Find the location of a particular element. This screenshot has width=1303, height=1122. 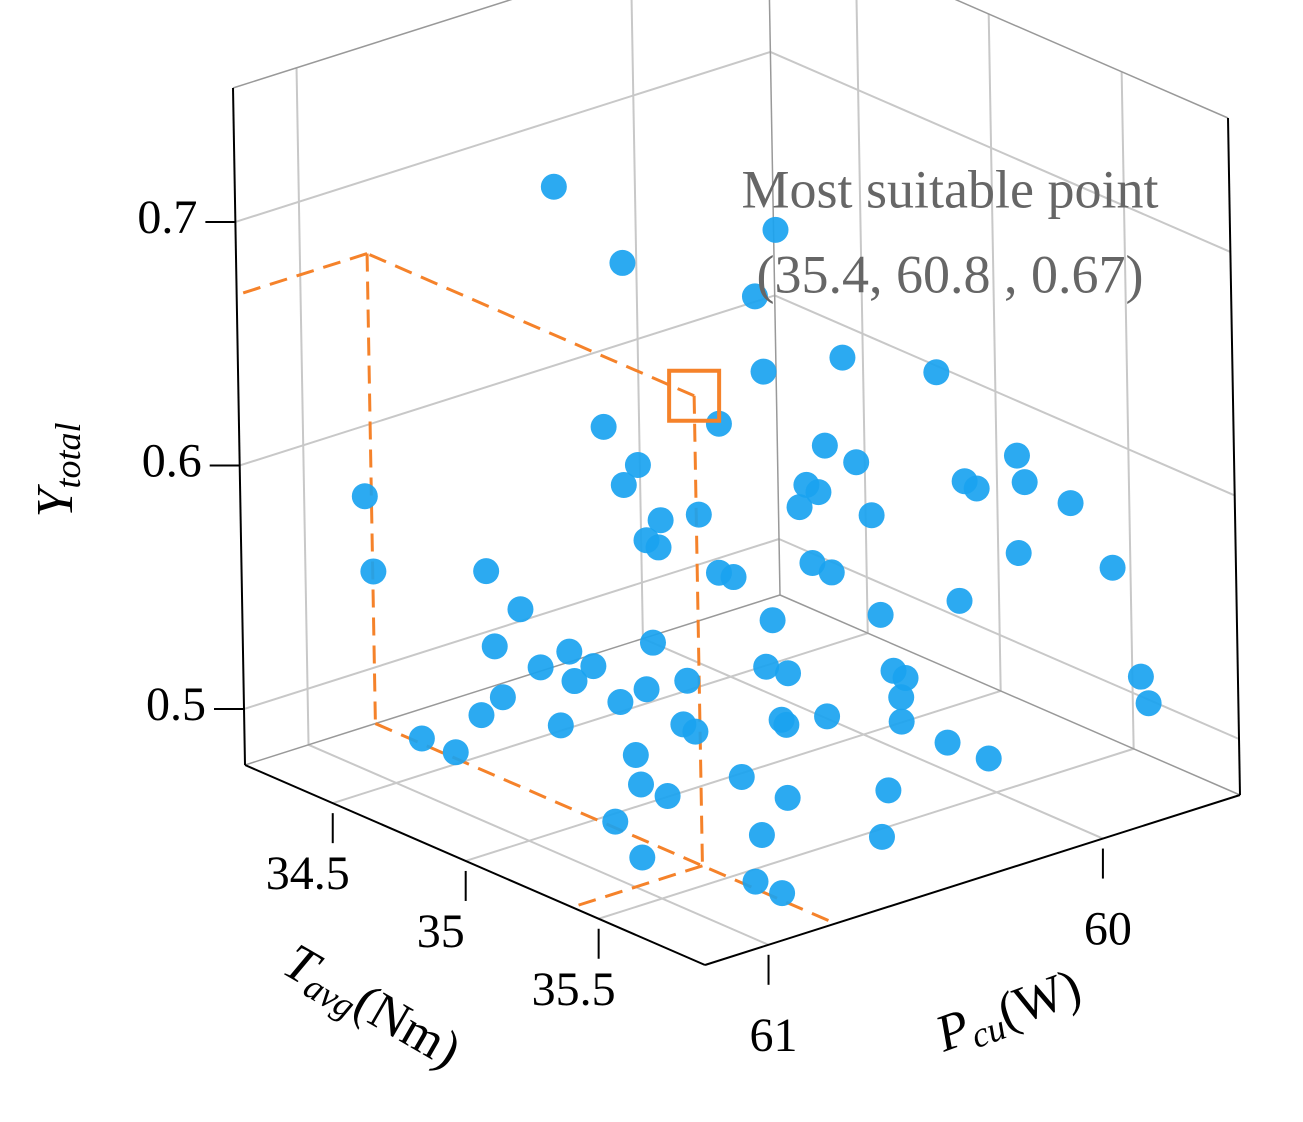

y-axis-label: Pcu(W) is located at coordinates (1009, 1012).